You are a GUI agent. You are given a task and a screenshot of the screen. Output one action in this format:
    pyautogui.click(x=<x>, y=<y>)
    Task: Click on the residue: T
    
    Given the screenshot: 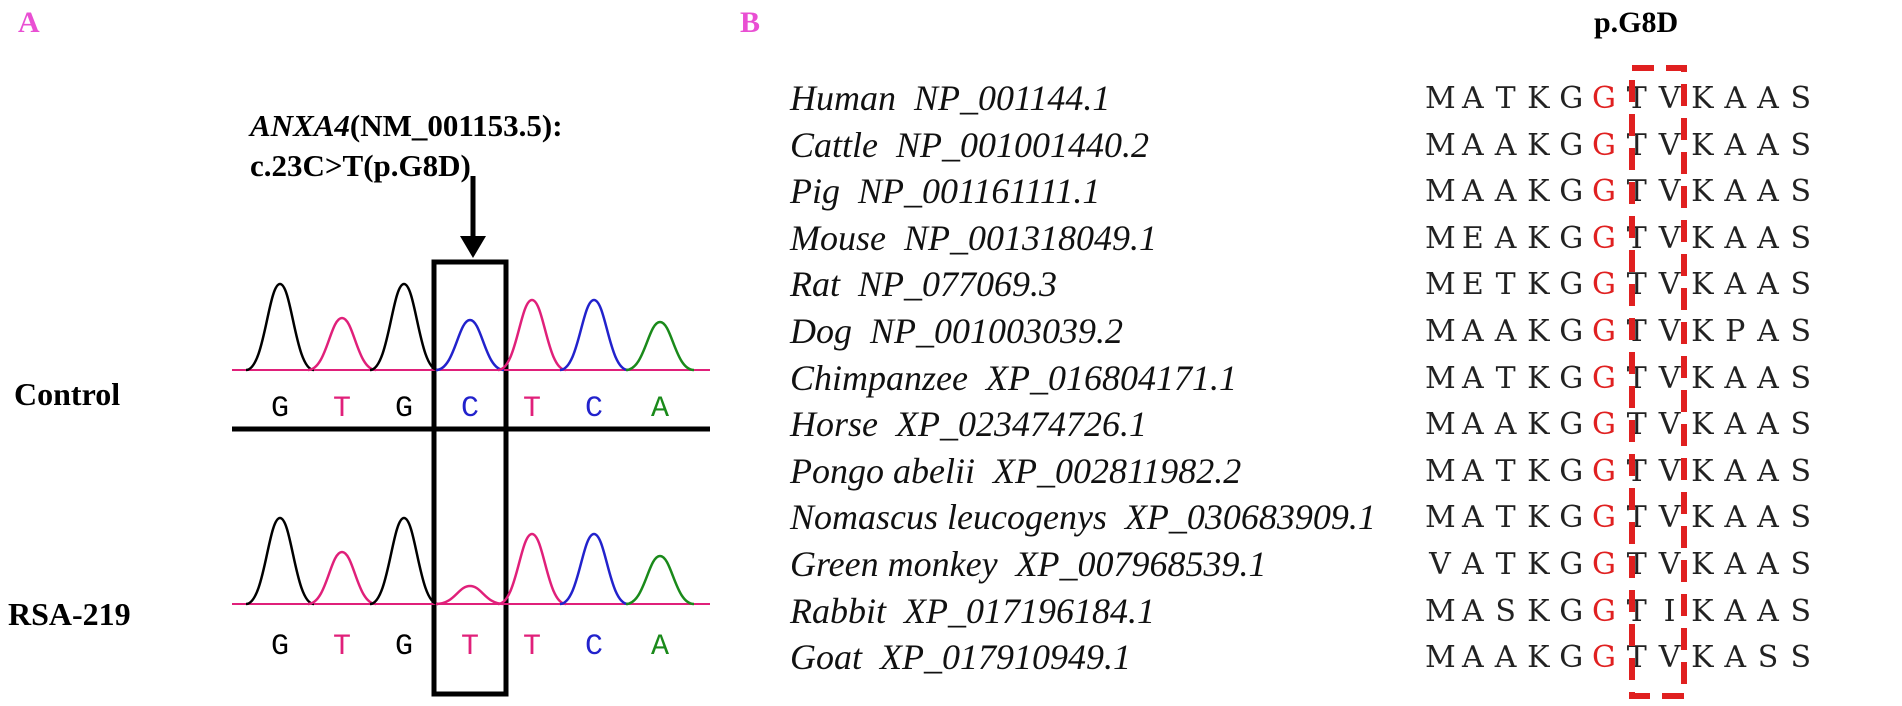 What is the action you would take?
    pyautogui.click(x=1505, y=471)
    